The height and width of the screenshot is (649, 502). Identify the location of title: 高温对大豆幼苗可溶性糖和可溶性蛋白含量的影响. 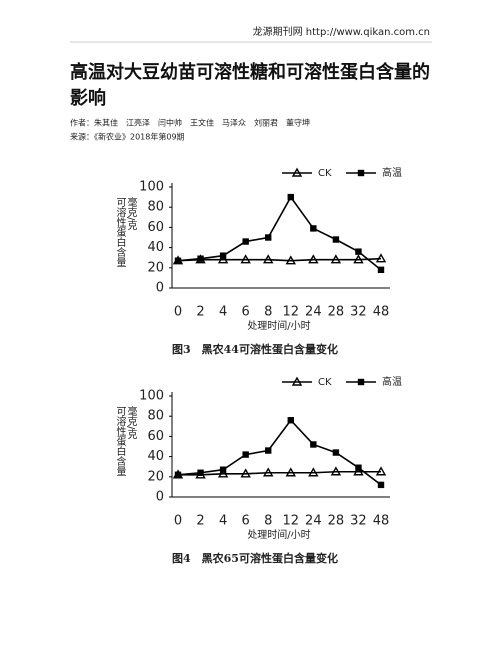
(250, 85).